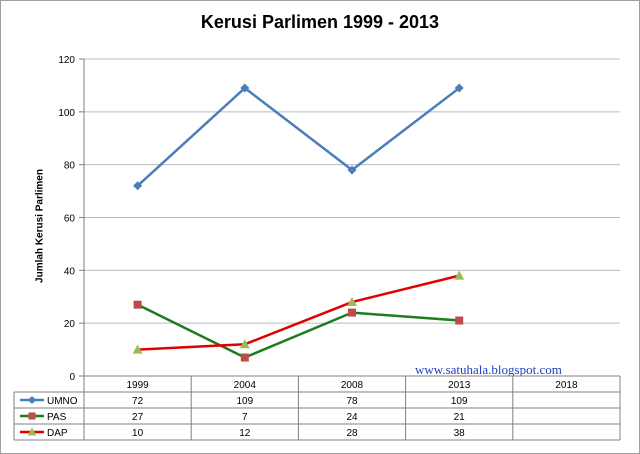 This screenshot has width=640, height=454. What do you see at coordinates (459, 320) in the screenshot?
I see `point-pas-2013` at bounding box center [459, 320].